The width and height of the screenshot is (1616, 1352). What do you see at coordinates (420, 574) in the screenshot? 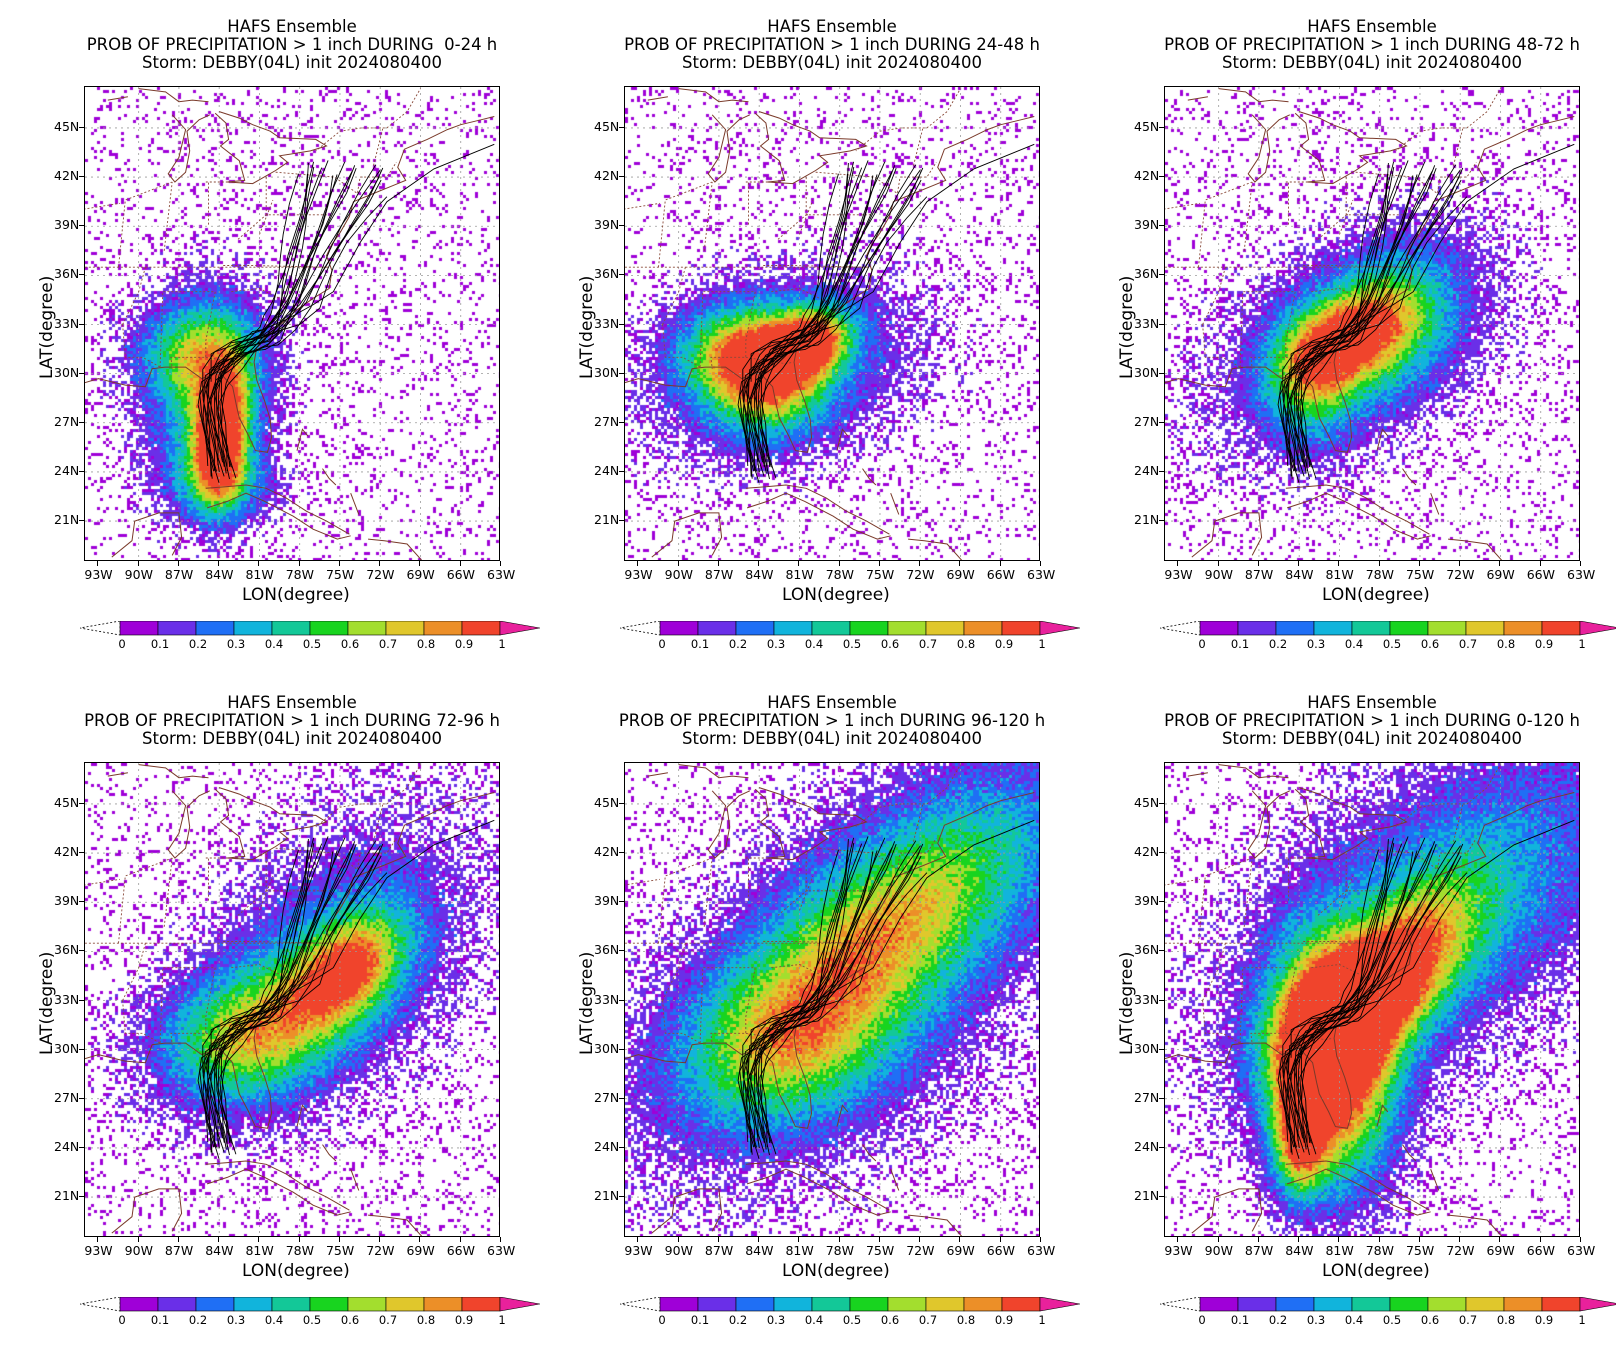
I see `lon-tick-label: 69W` at bounding box center [420, 574].